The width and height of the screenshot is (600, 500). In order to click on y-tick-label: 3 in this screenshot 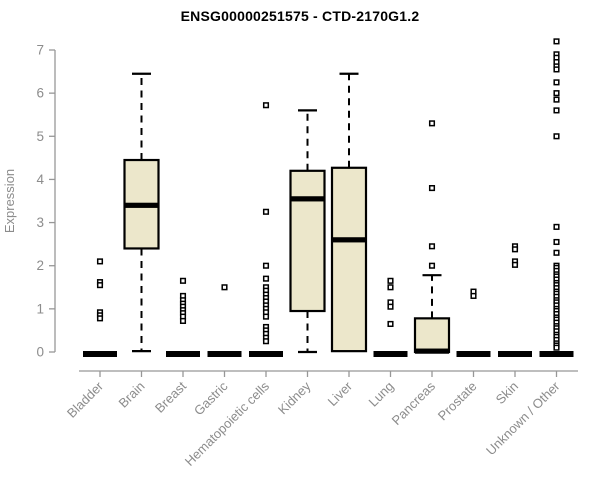, I will do `click(40, 222)`.